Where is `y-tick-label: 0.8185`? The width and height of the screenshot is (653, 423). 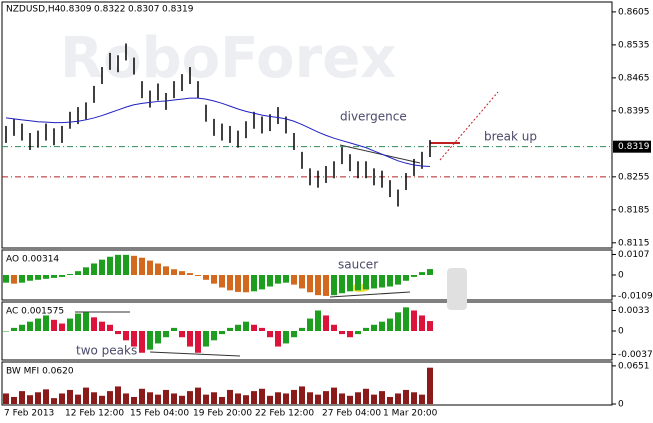 y-tick-label: 0.8185 is located at coordinates (634, 210).